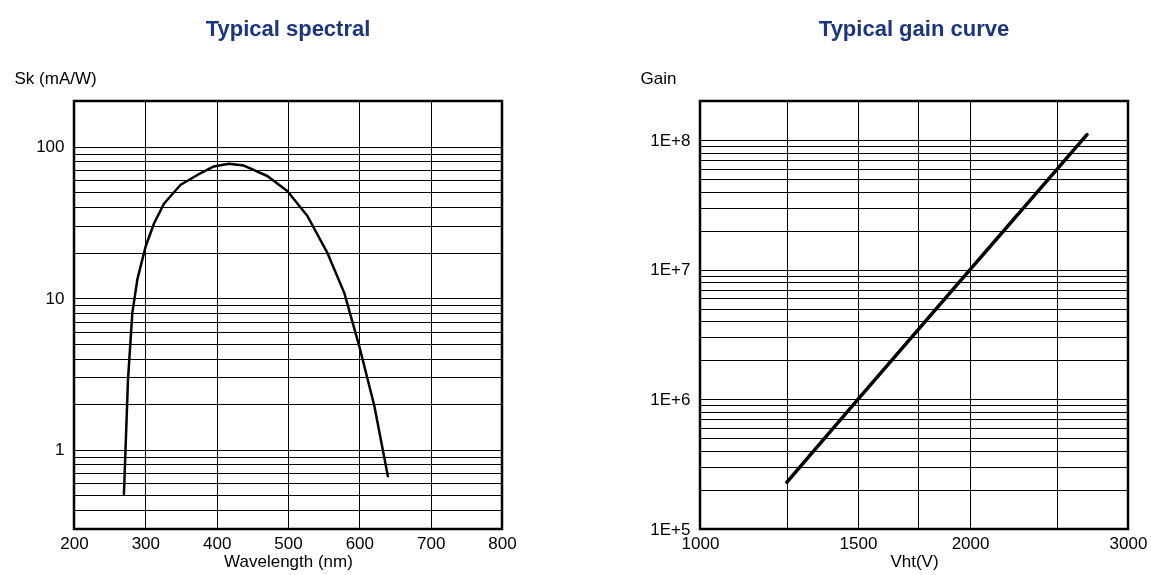  Describe the element at coordinates (146, 543) in the screenshot. I see `x-tick-label: 300` at that location.